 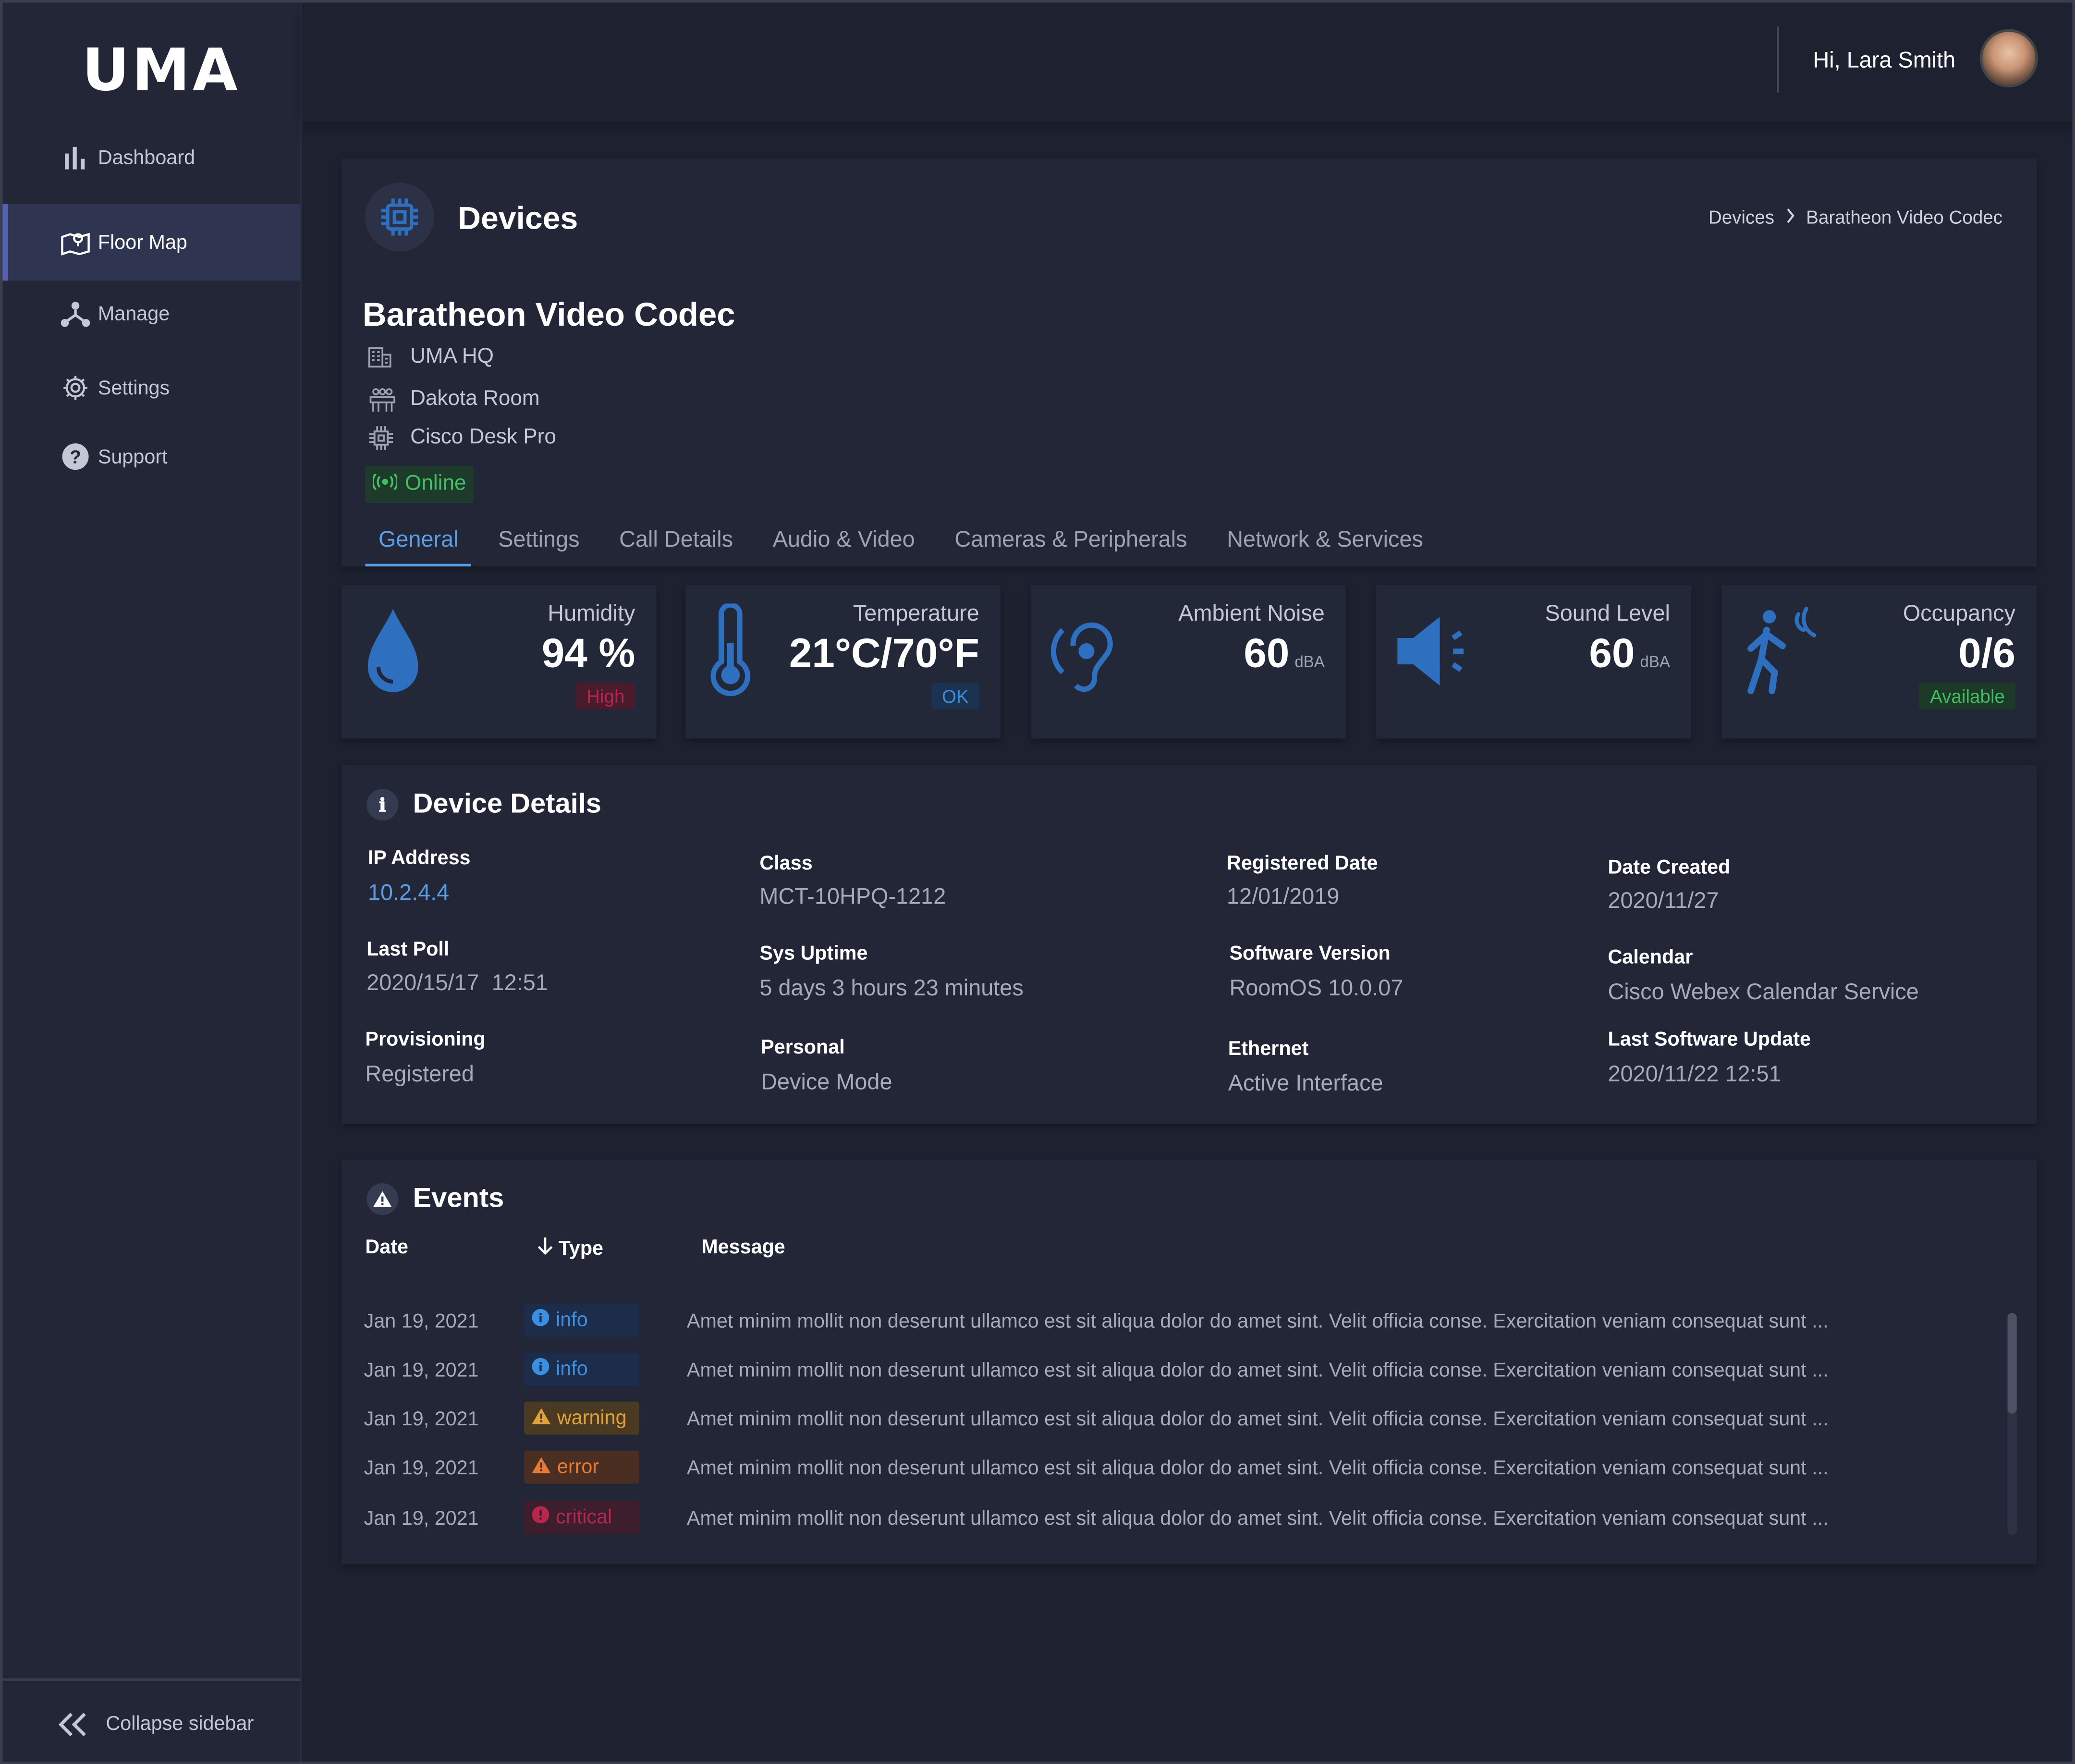 I want to click on ethernet-value: Active Interface, so click(x=1305, y=1083).